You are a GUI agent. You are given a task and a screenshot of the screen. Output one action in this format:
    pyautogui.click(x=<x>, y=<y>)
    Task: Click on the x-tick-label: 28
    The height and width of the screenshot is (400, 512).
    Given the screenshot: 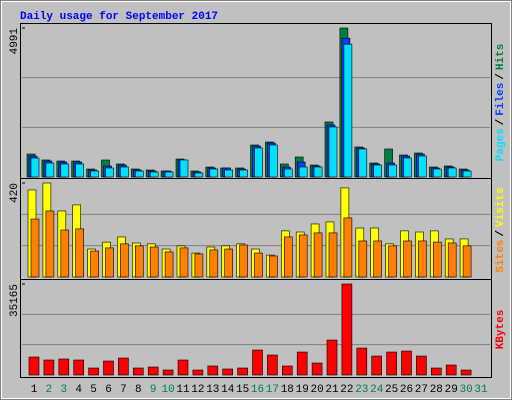 What is the action you would take?
    pyautogui.click(x=436, y=390)
    